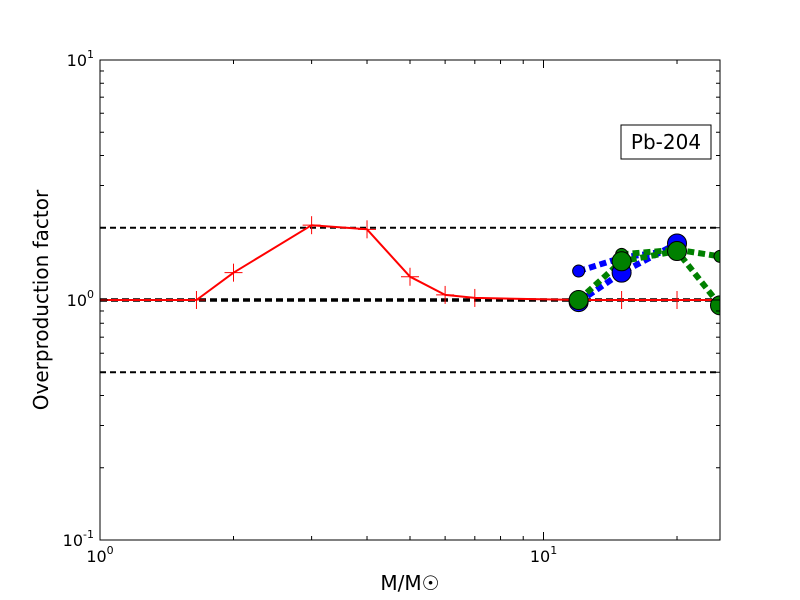  I want to click on markers-group, so click(644, 274).